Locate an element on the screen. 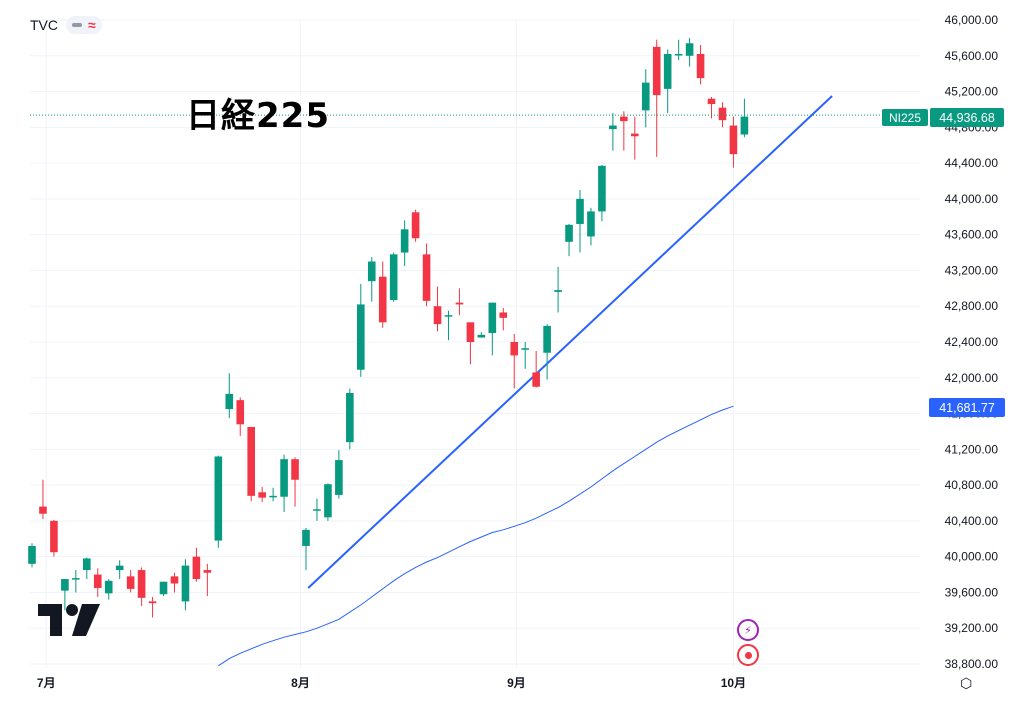 The height and width of the screenshot is (719, 1024). chart-title: 日経225 is located at coordinates (258, 116).